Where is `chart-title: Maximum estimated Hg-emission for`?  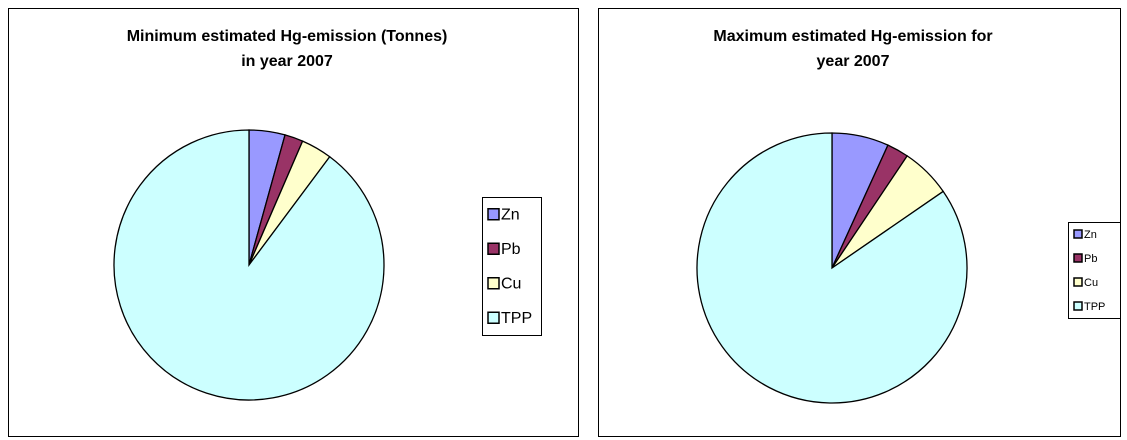 chart-title: Maximum estimated Hg-emission for is located at coordinates (852, 36).